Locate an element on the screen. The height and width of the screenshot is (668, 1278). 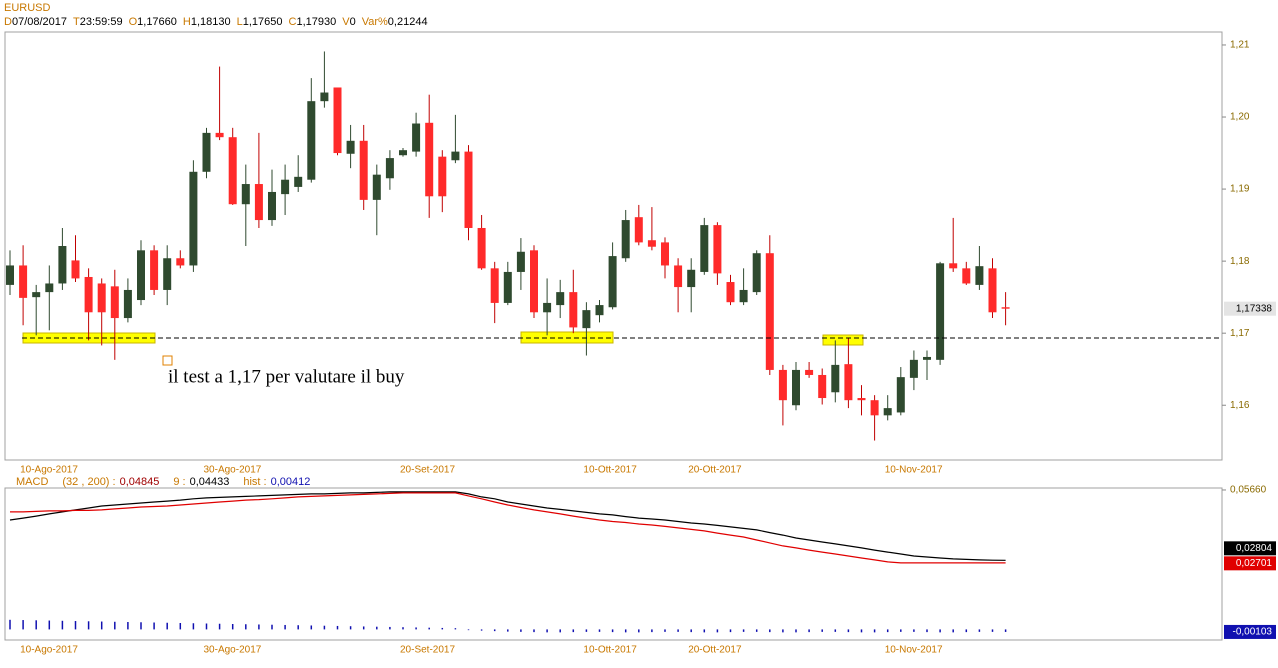
header-key: O is located at coordinates (133, 22).